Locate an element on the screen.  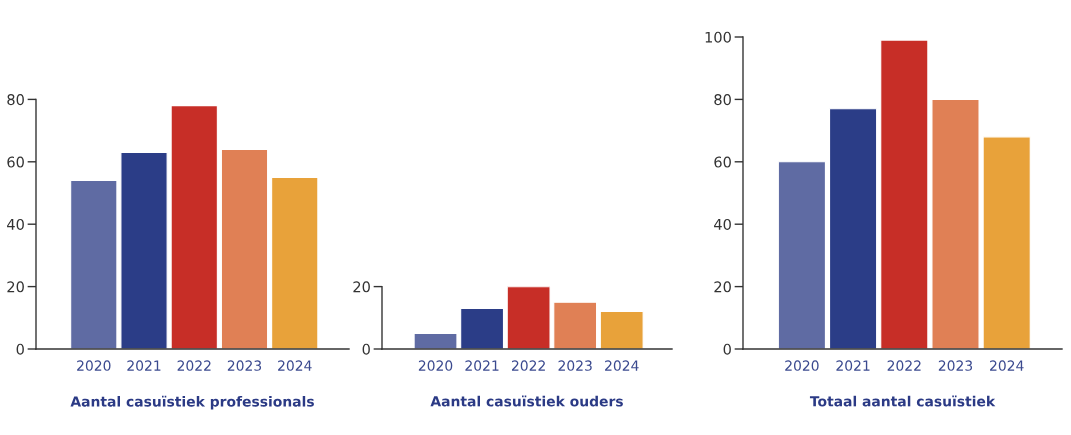
x-axis-title: Aantal casuïstiek ouders is located at coordinates (526, 401).